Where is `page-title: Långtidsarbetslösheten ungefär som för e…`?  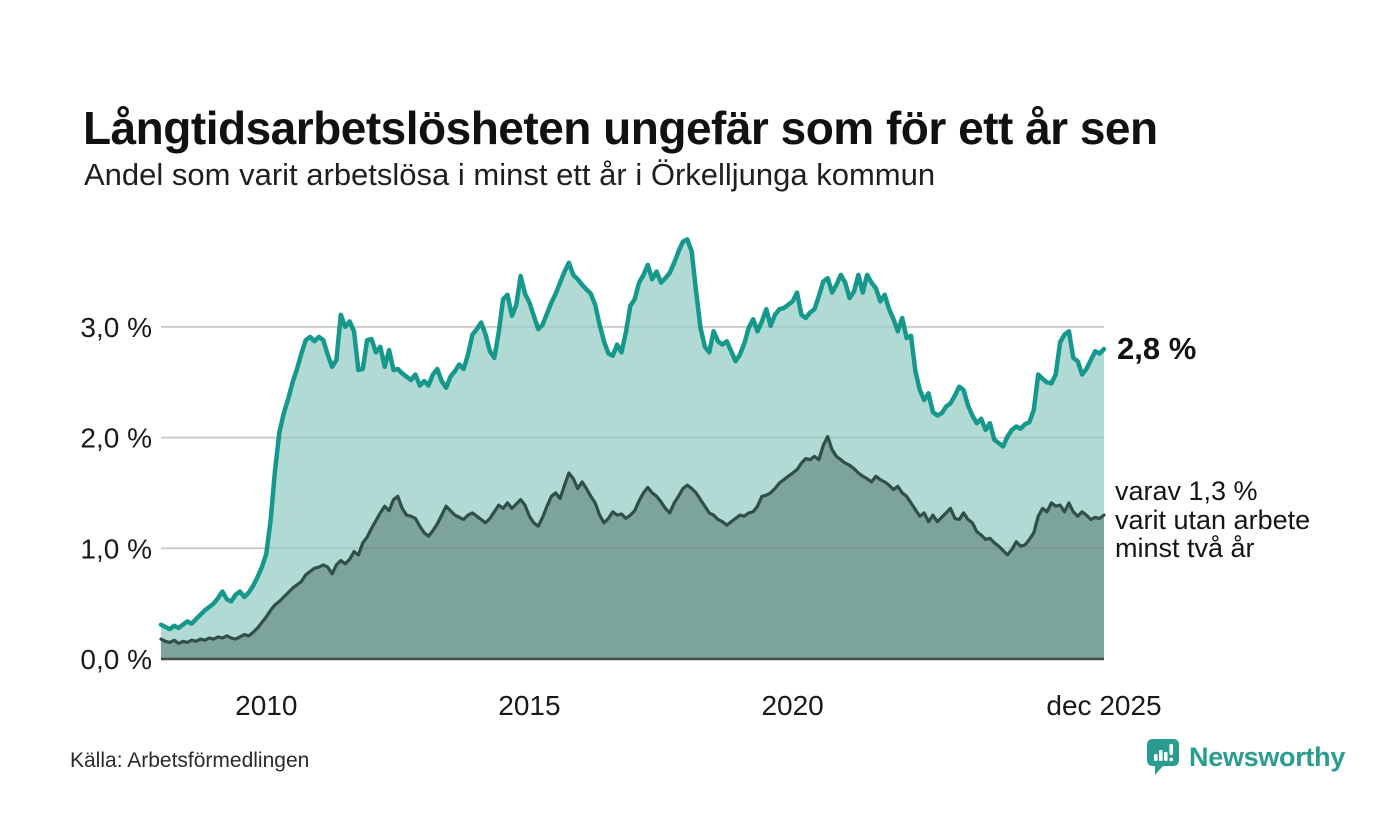
page-title: Långtidsarbetslösheten ungefär som för e… is located at coordinates (620, 127).